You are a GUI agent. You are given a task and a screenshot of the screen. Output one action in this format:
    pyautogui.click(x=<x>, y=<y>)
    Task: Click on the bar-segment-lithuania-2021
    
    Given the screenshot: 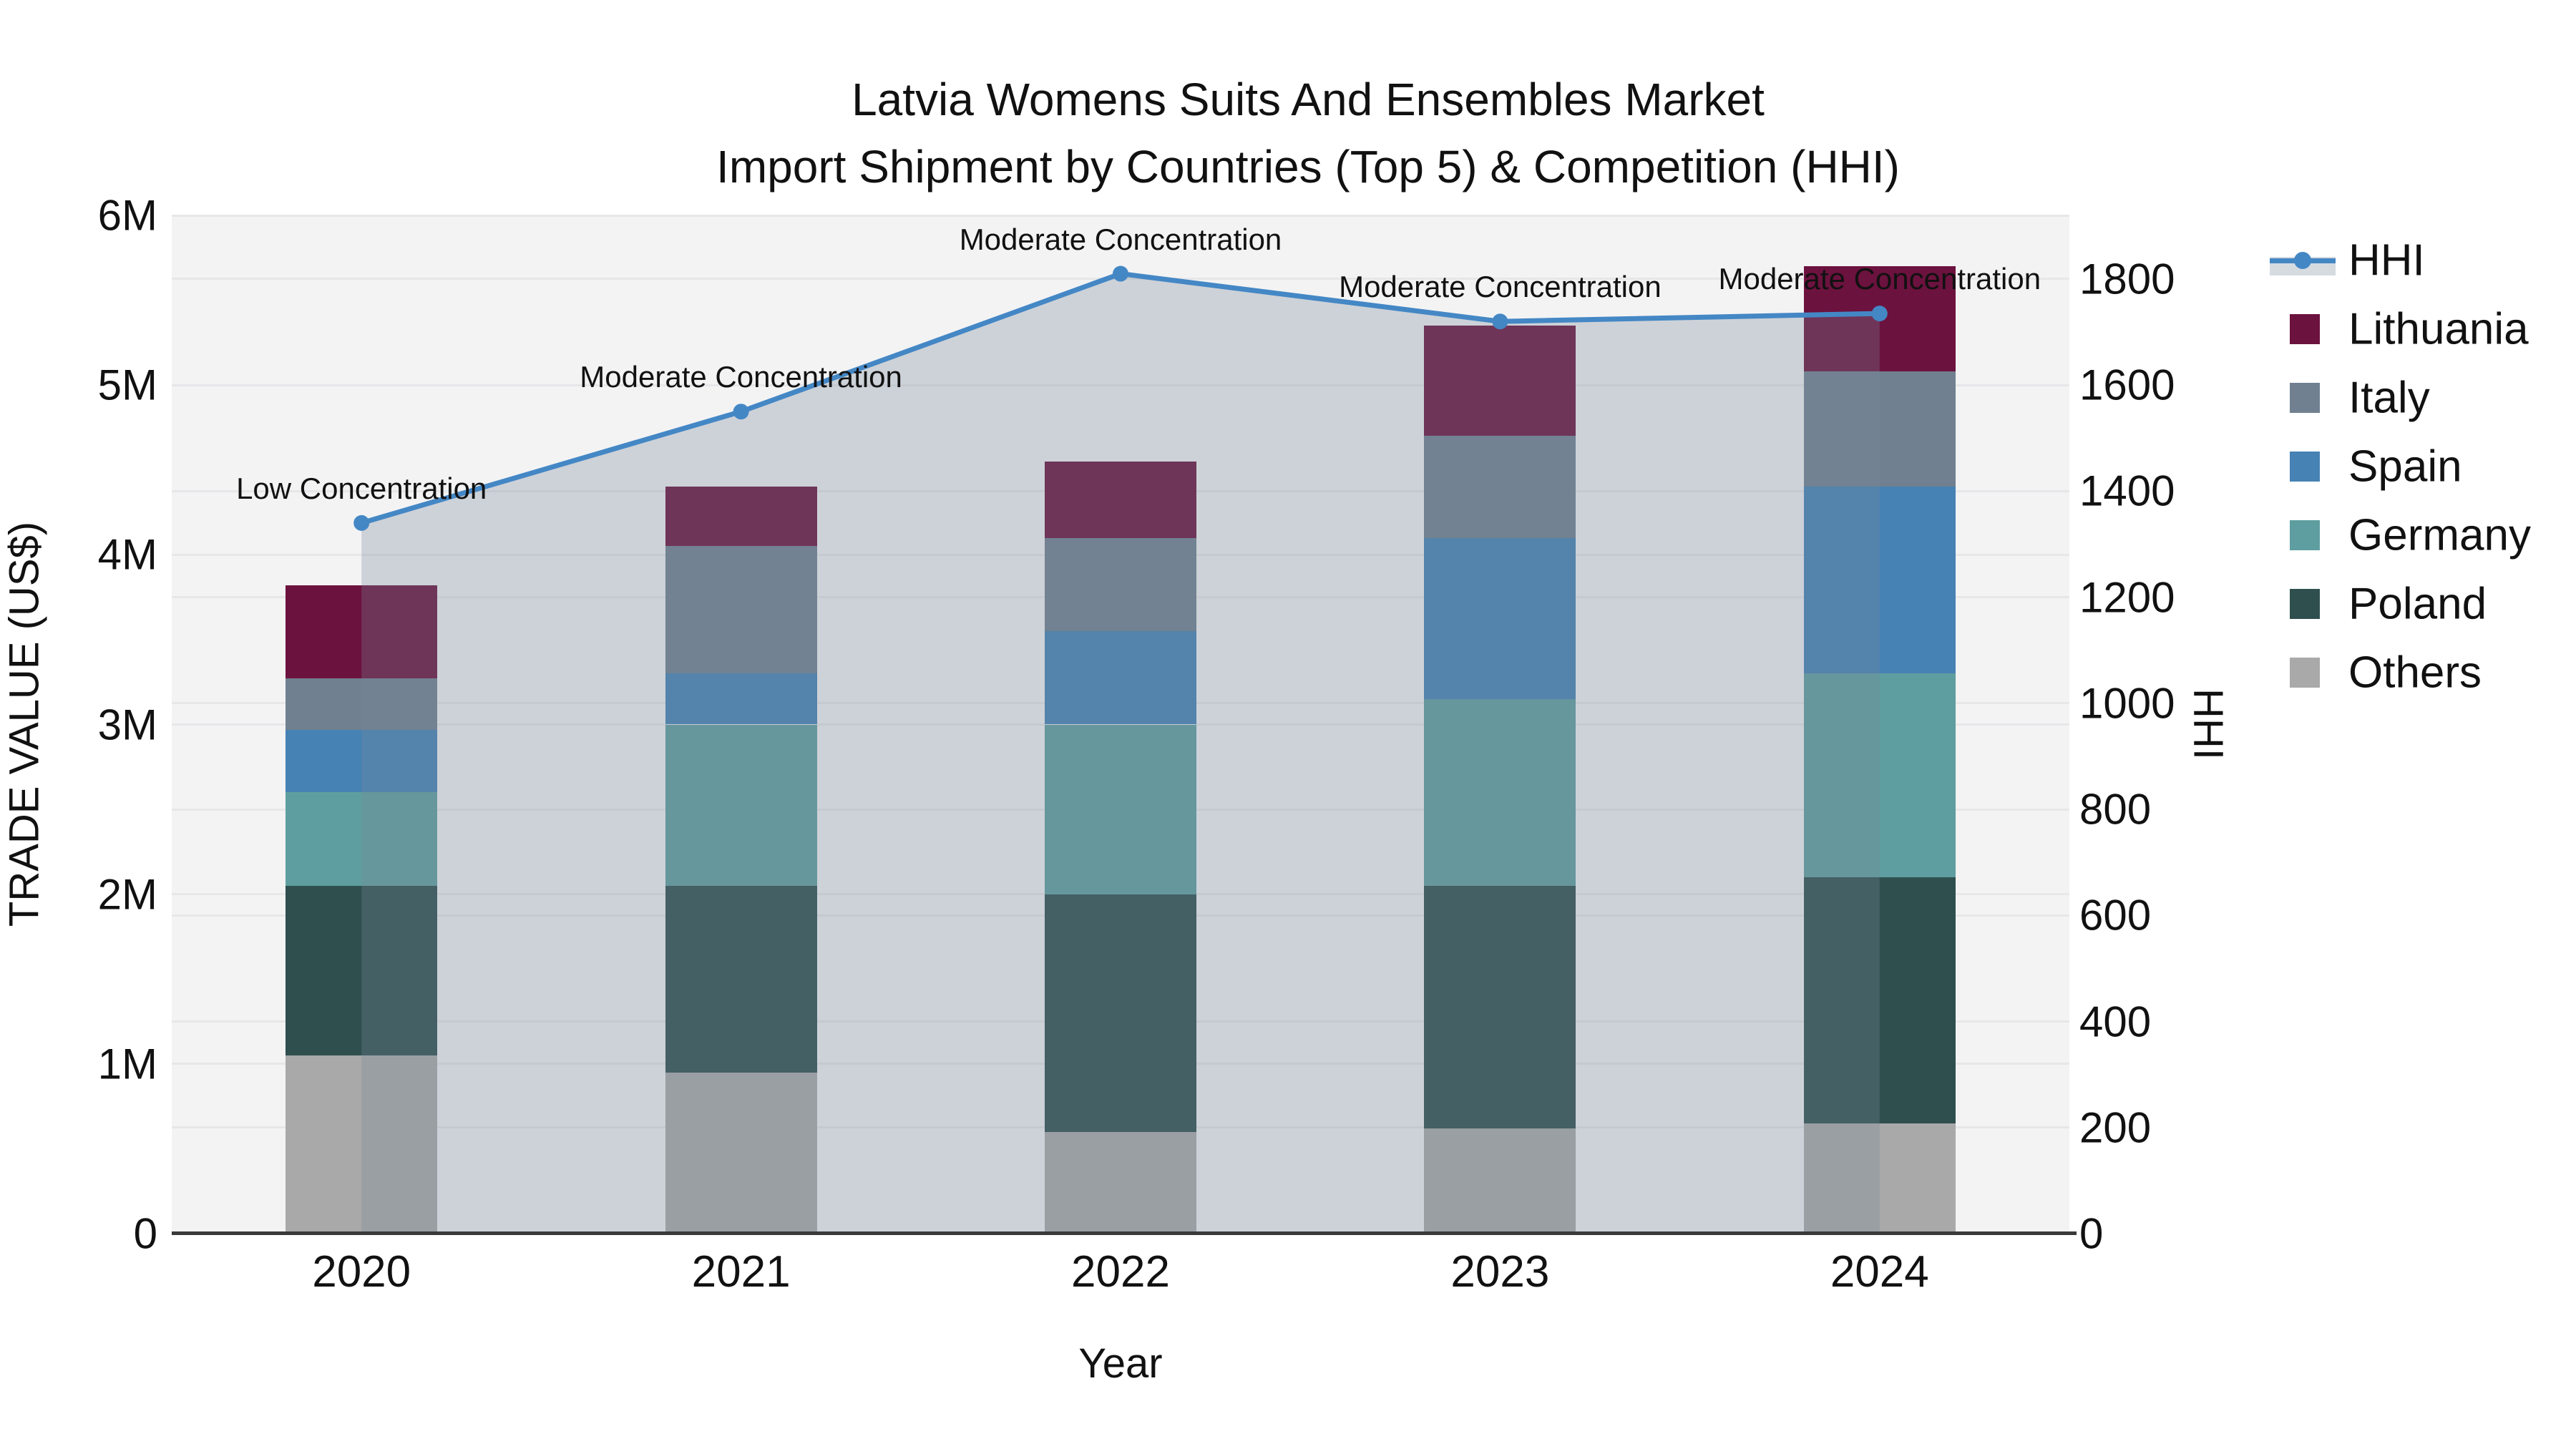 What is the action you would take?
    pyautogui.click(x=741, y=517)
    